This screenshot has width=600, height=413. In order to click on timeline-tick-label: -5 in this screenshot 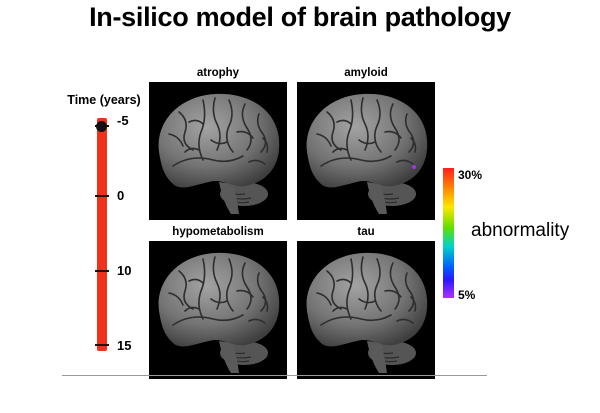, I will do `click(123, 120)`.